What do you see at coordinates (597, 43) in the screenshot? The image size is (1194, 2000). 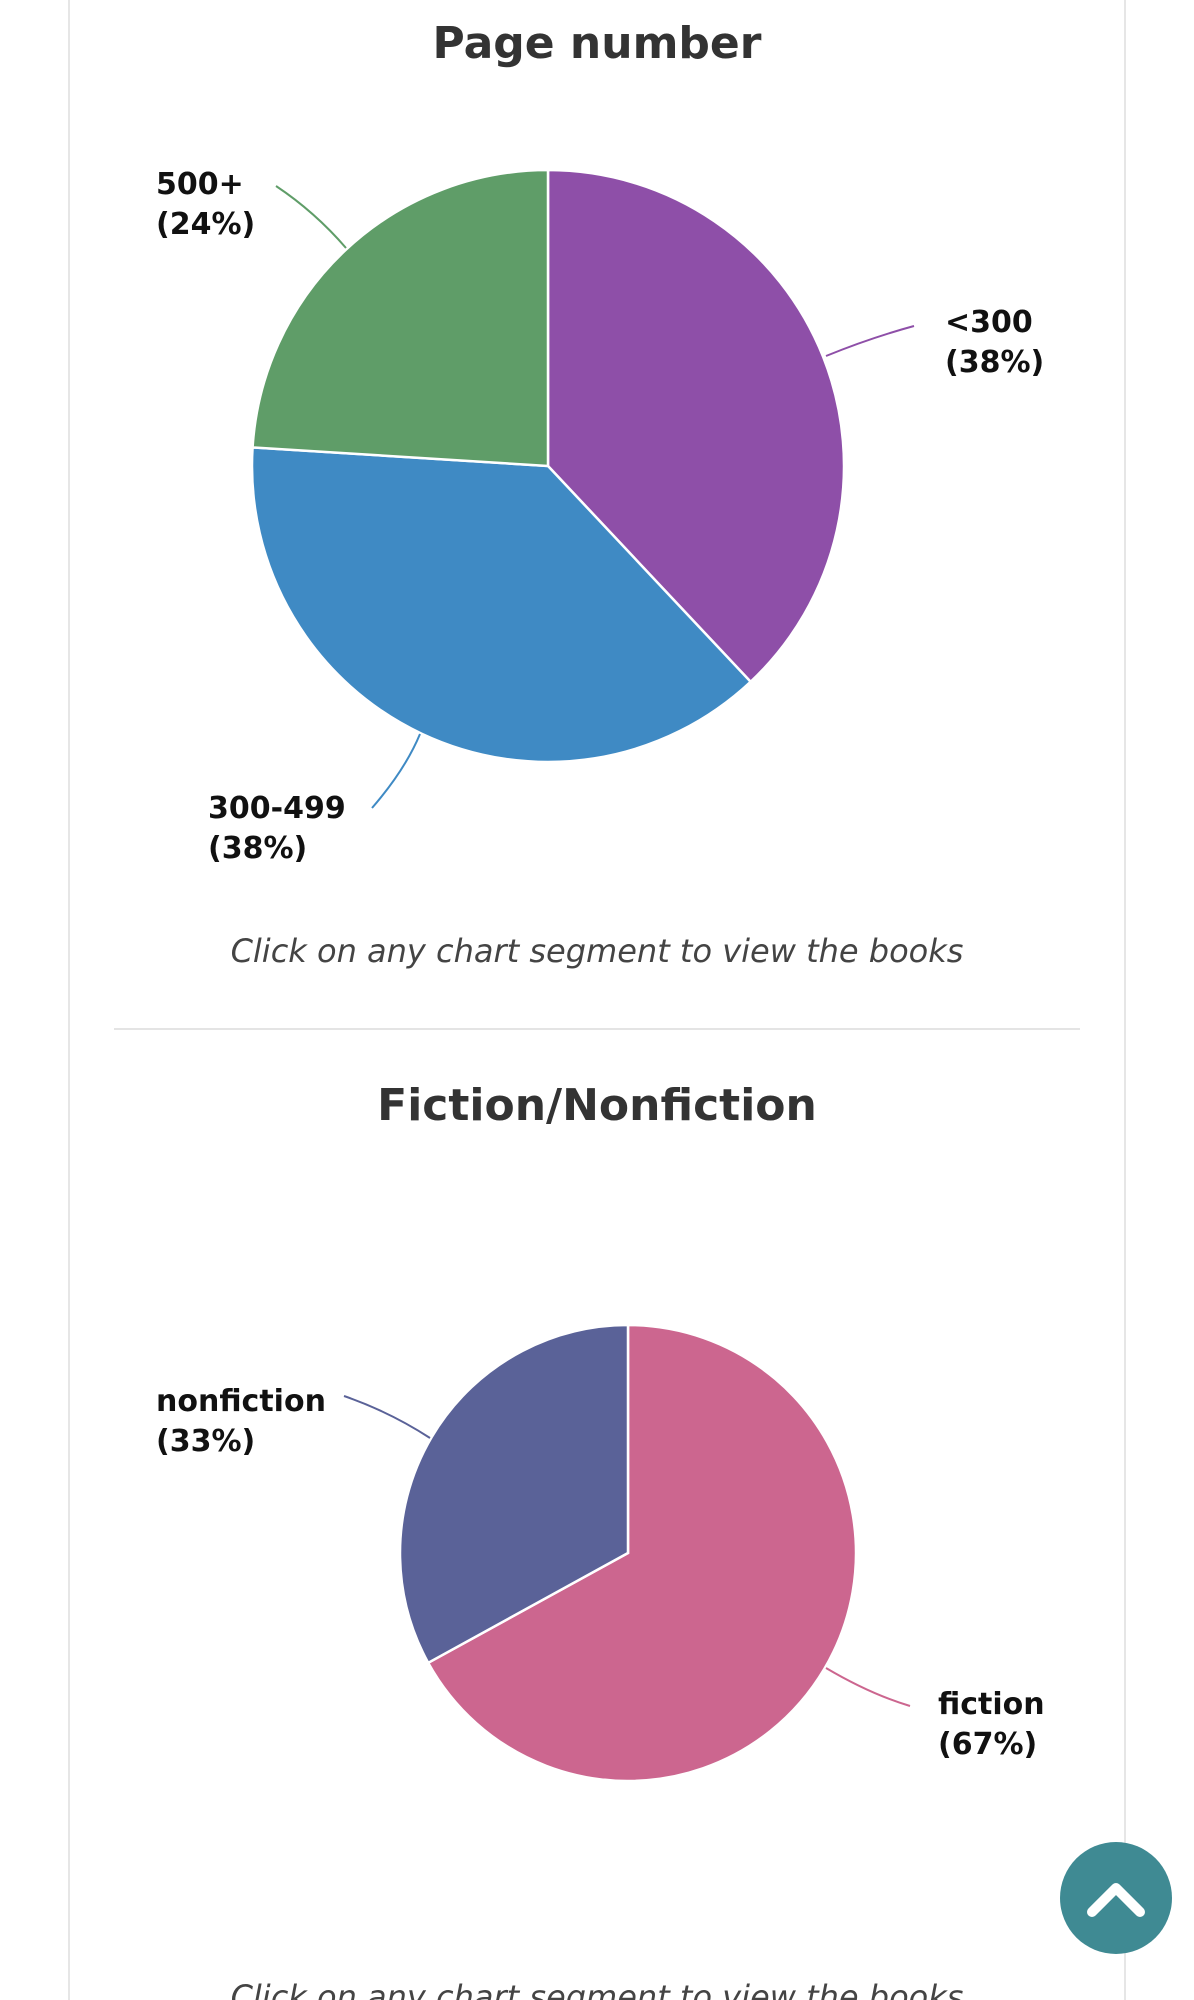 I see `page-number-chart-title: Page number` at bounding box center [597, 43].